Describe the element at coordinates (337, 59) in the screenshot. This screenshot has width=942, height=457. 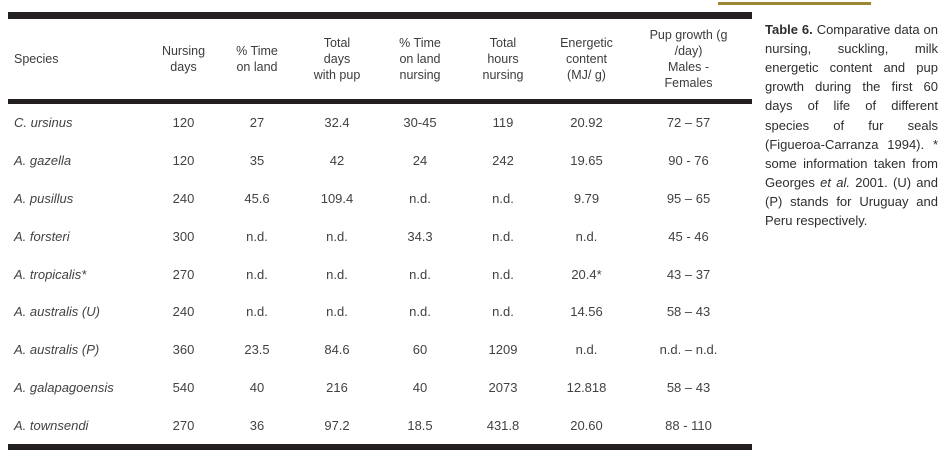
I see `column-header: Total days with pup` at that location.